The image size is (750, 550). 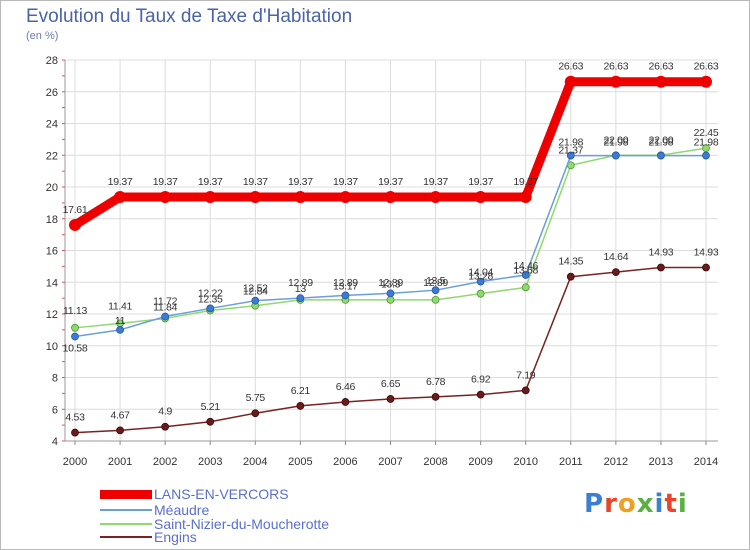 I want to click on data-label-engins: 6.78, so click(x=436, y=382).